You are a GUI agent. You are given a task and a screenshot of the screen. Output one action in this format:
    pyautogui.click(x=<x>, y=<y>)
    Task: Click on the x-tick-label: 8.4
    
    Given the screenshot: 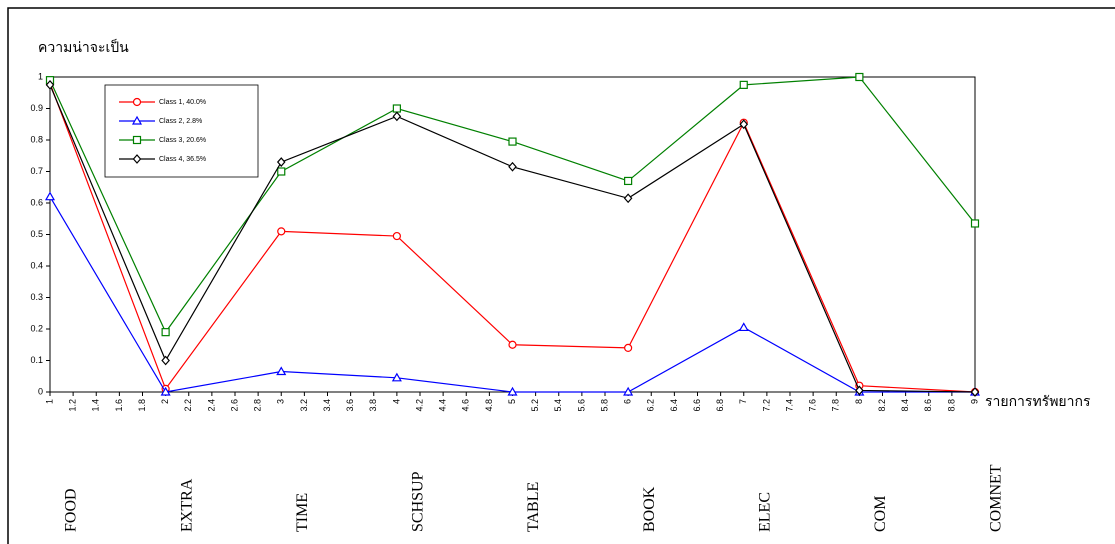 What is the action you would take?
    pyautogui.click(x=905, y=405)
    